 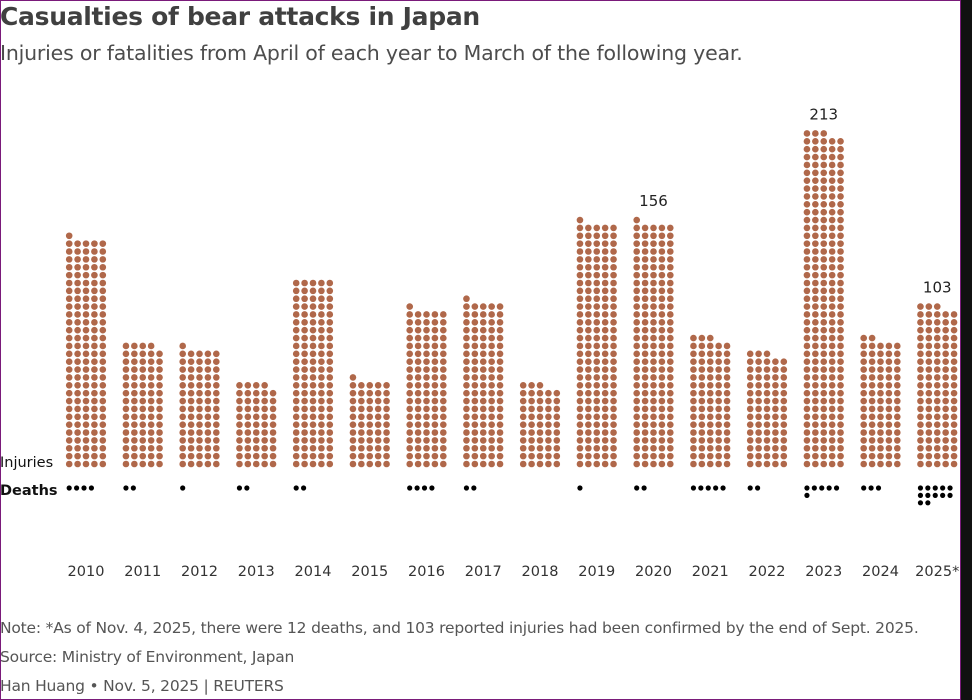 What do you see at coordinates (29, 491) in the screenshot?
I see `deaths-row-label: Deaths` at bounding box center [29, 491].